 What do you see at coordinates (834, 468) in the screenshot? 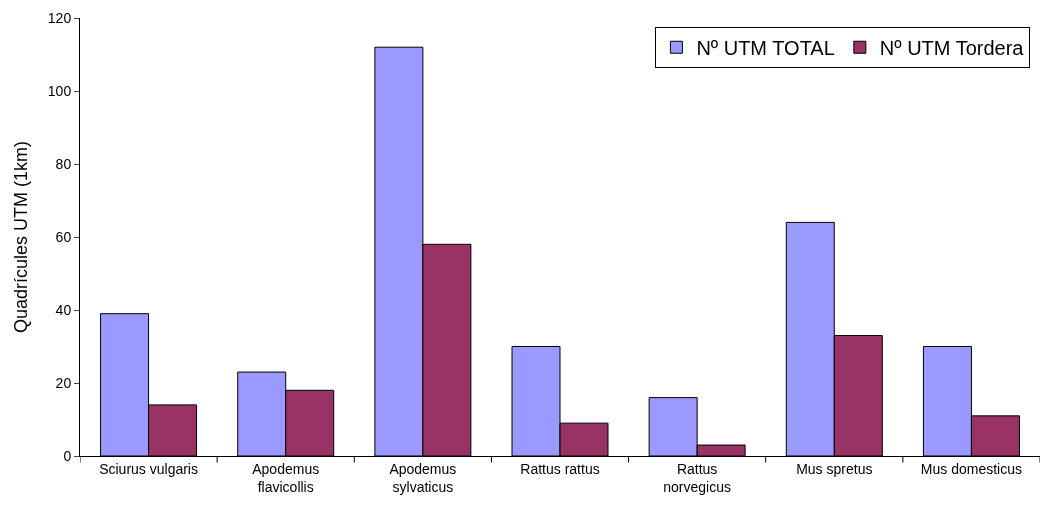
I see `x-tick-label: Mus spretus` at bounding box center [834, 468].